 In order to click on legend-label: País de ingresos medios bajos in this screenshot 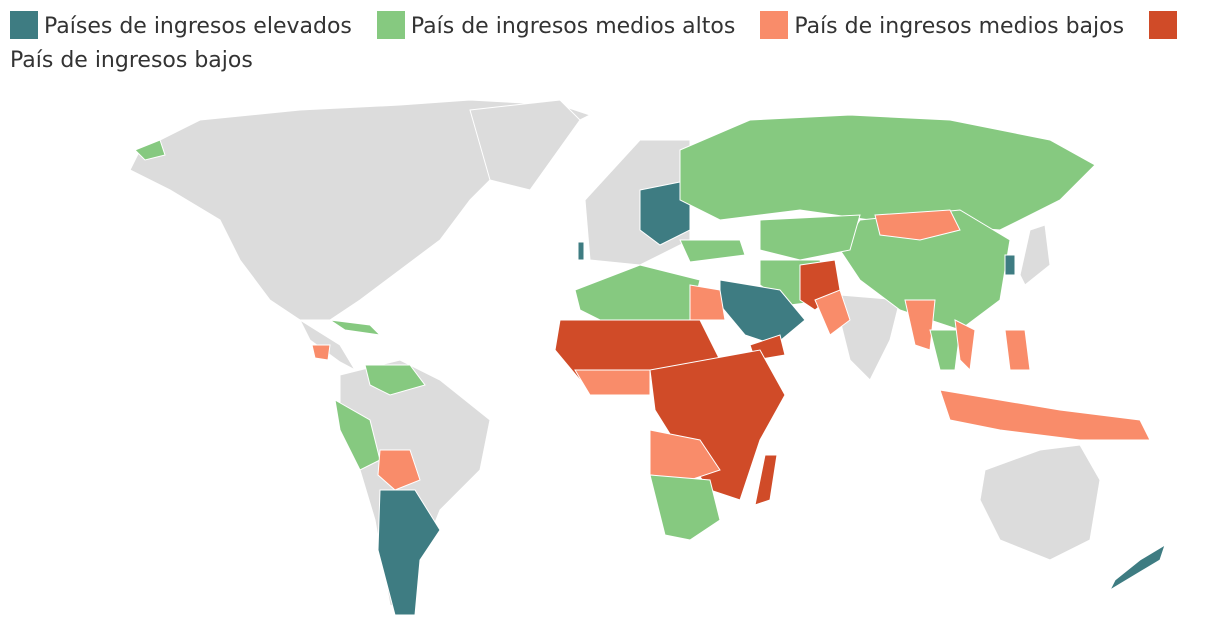, I will do `click(959, 26)`.